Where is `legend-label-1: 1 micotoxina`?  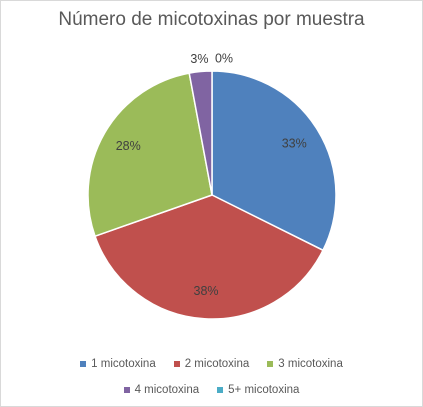 legend-label-1: 1 micotoxina is located at coordinates (123, 364).